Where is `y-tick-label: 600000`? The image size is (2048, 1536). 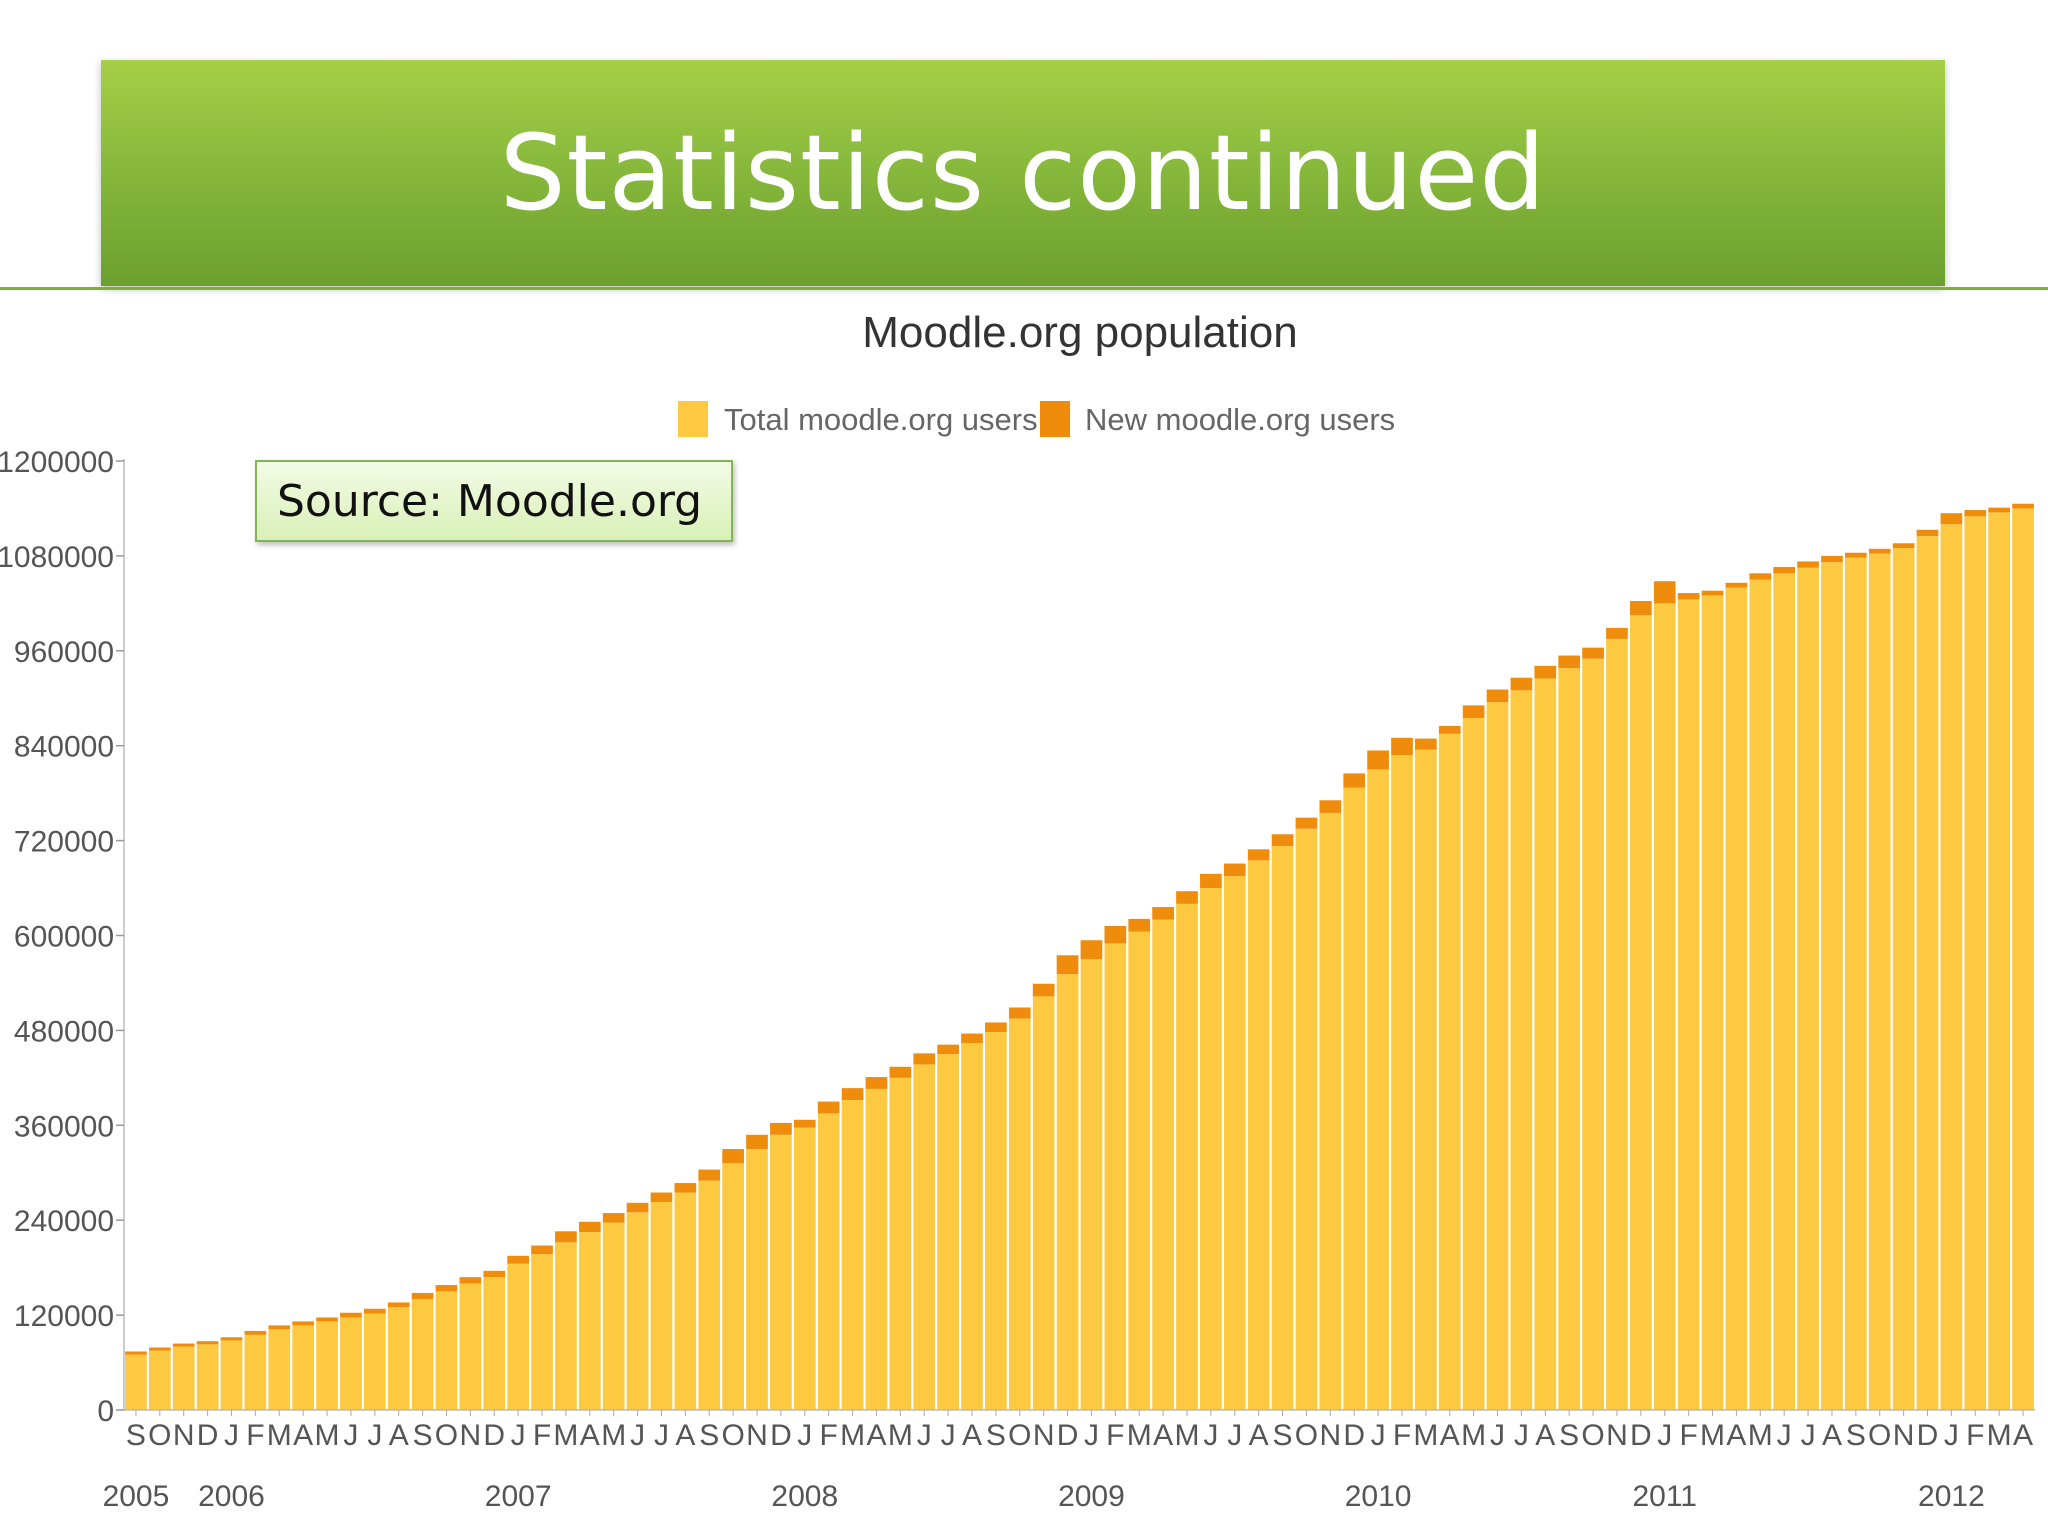
y-tick-label: 600000 is located at coordinates (64, 937).